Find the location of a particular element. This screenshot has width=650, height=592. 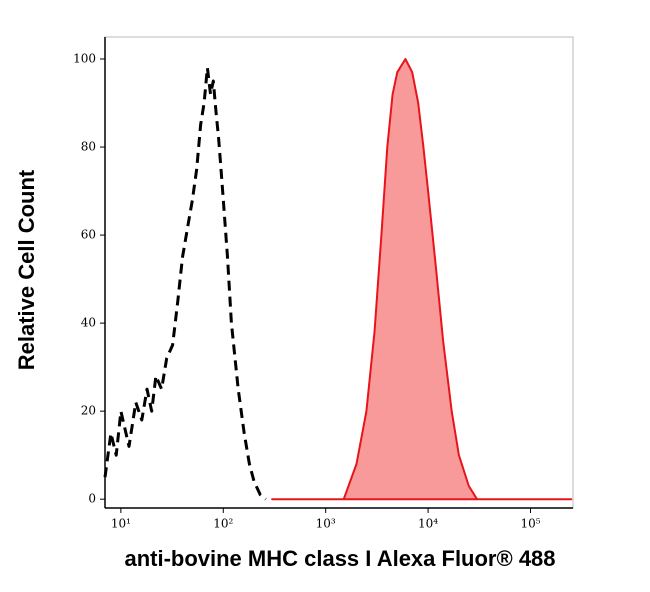

y-tick-label: 60 is located at coordinates (88, 235).